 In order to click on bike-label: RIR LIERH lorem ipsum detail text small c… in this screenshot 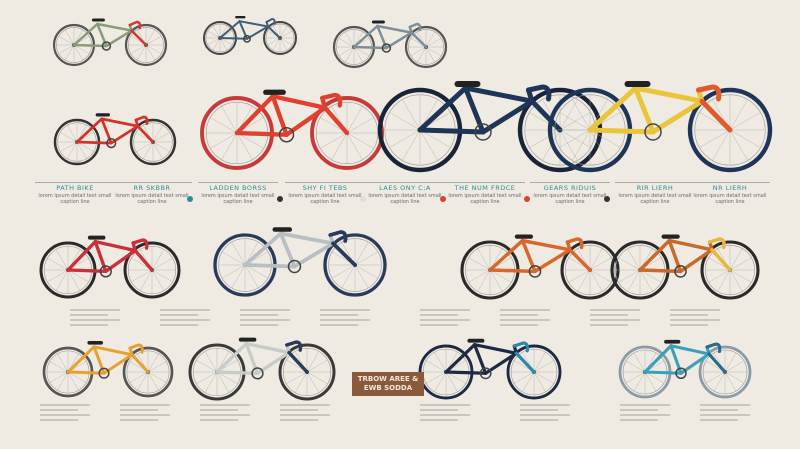, I will do `click(655, 193)`.